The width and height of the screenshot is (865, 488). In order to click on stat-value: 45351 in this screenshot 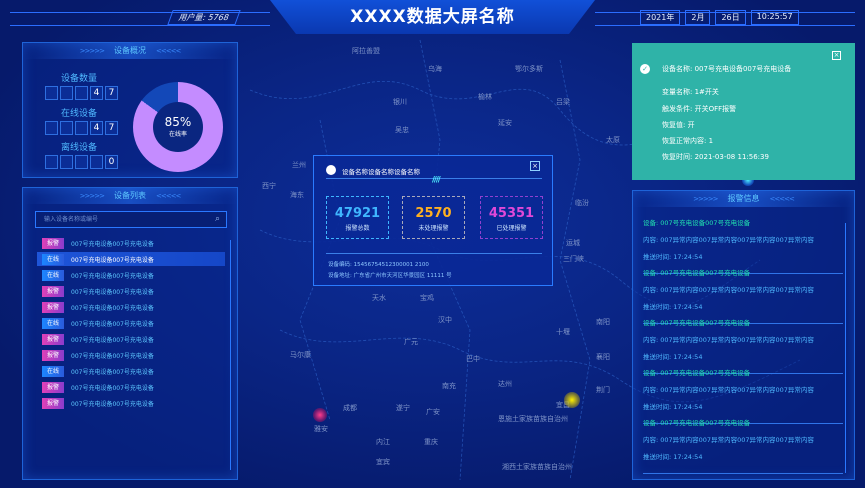, I will do `click(511, 213)`.